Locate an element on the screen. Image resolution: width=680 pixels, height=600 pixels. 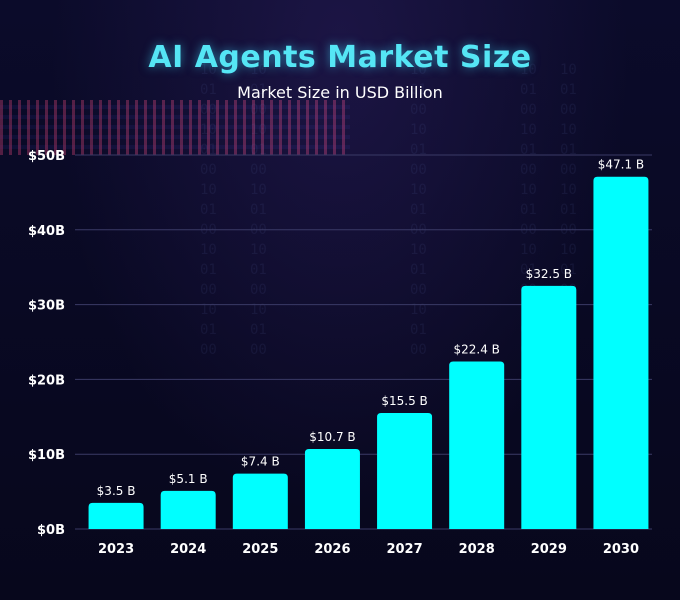
y-tick-label: $30B is located at coordinates (46, 306).